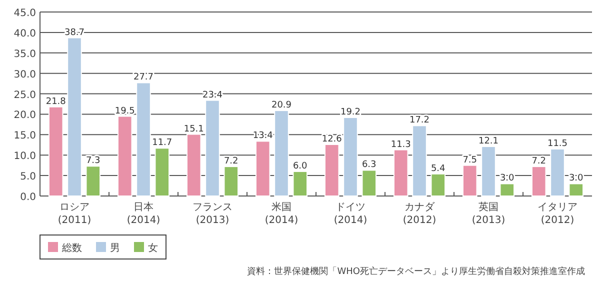 Image resolution: width=600 pixels, height=290 pixels. What do you see at coordinates (470, 160) in the screenshot?
I see `data-label: 7.5` at bounding box center [470, 160].